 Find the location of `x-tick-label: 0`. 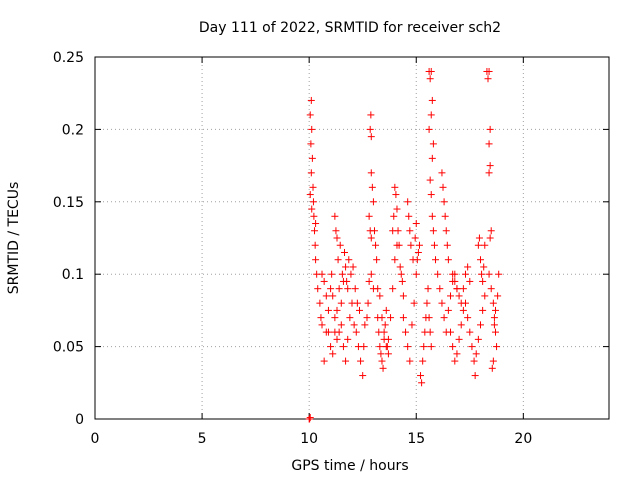

x-tick-label: 0 is located at coordinates (95, 439).